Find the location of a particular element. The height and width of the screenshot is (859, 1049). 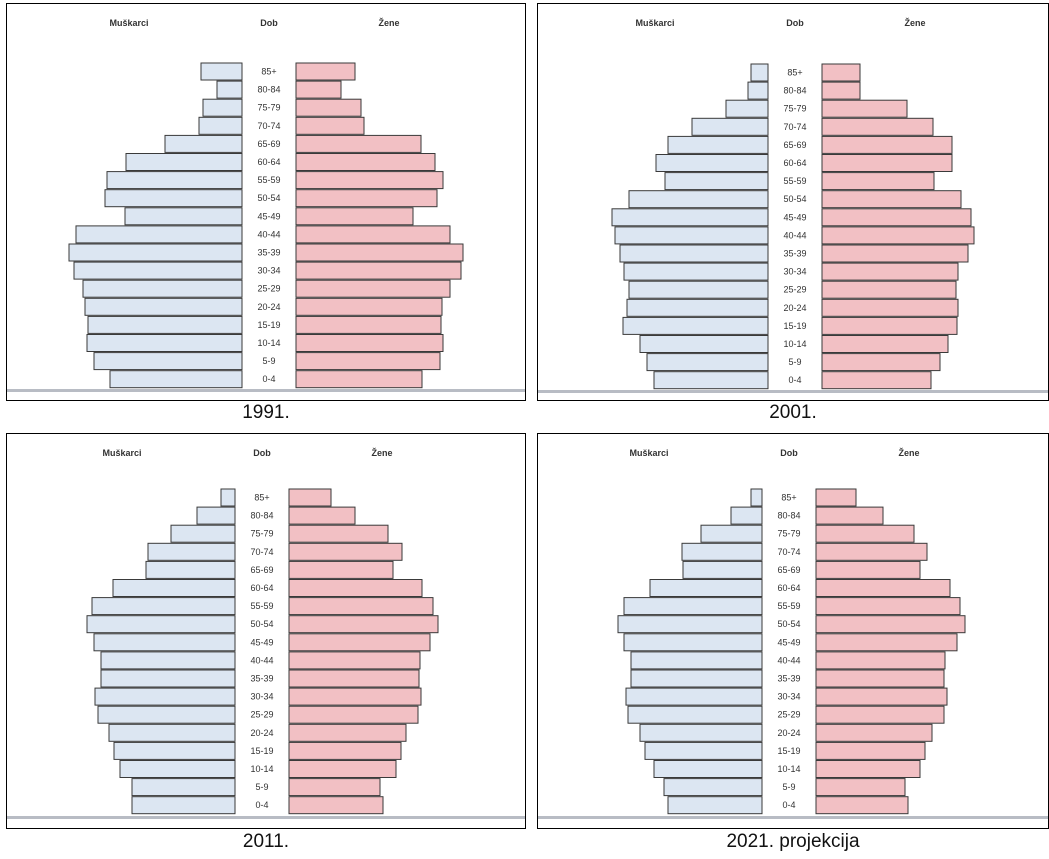

baseline is located at coordinates (793, 817).